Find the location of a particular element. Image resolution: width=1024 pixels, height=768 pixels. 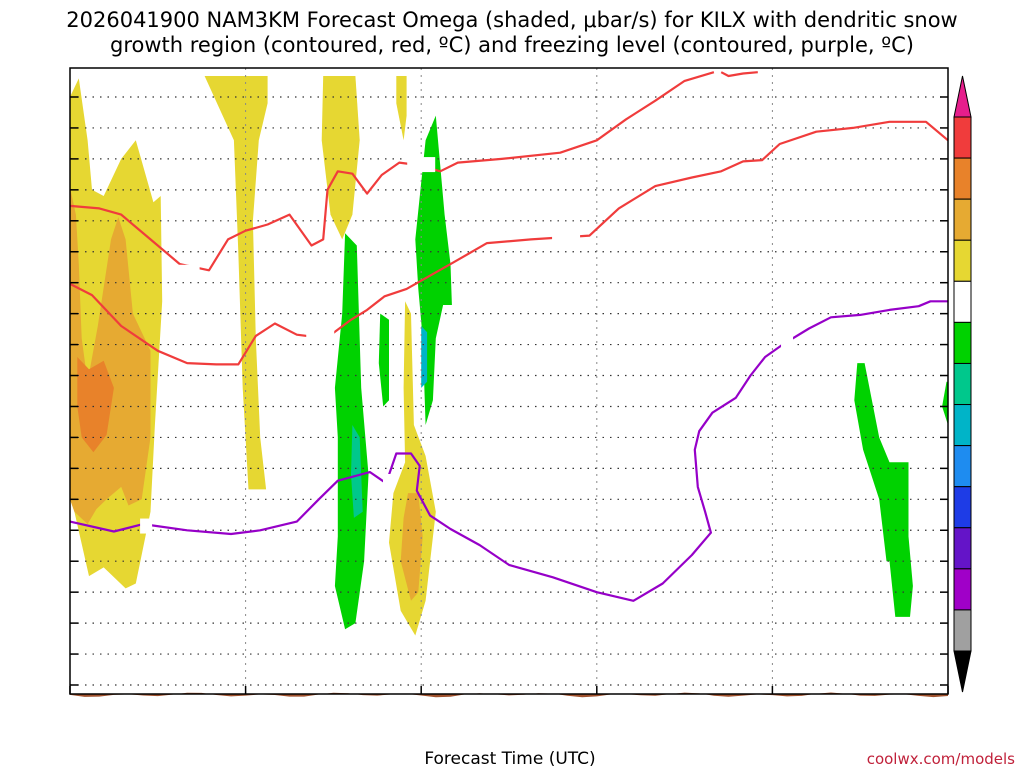

terrain-fill is located at coordinates (509, 695).